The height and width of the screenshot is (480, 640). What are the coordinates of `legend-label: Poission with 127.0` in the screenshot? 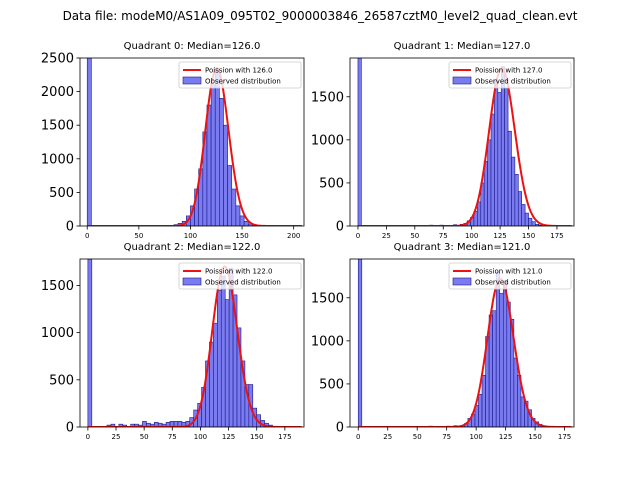 It's located at (509, 71).